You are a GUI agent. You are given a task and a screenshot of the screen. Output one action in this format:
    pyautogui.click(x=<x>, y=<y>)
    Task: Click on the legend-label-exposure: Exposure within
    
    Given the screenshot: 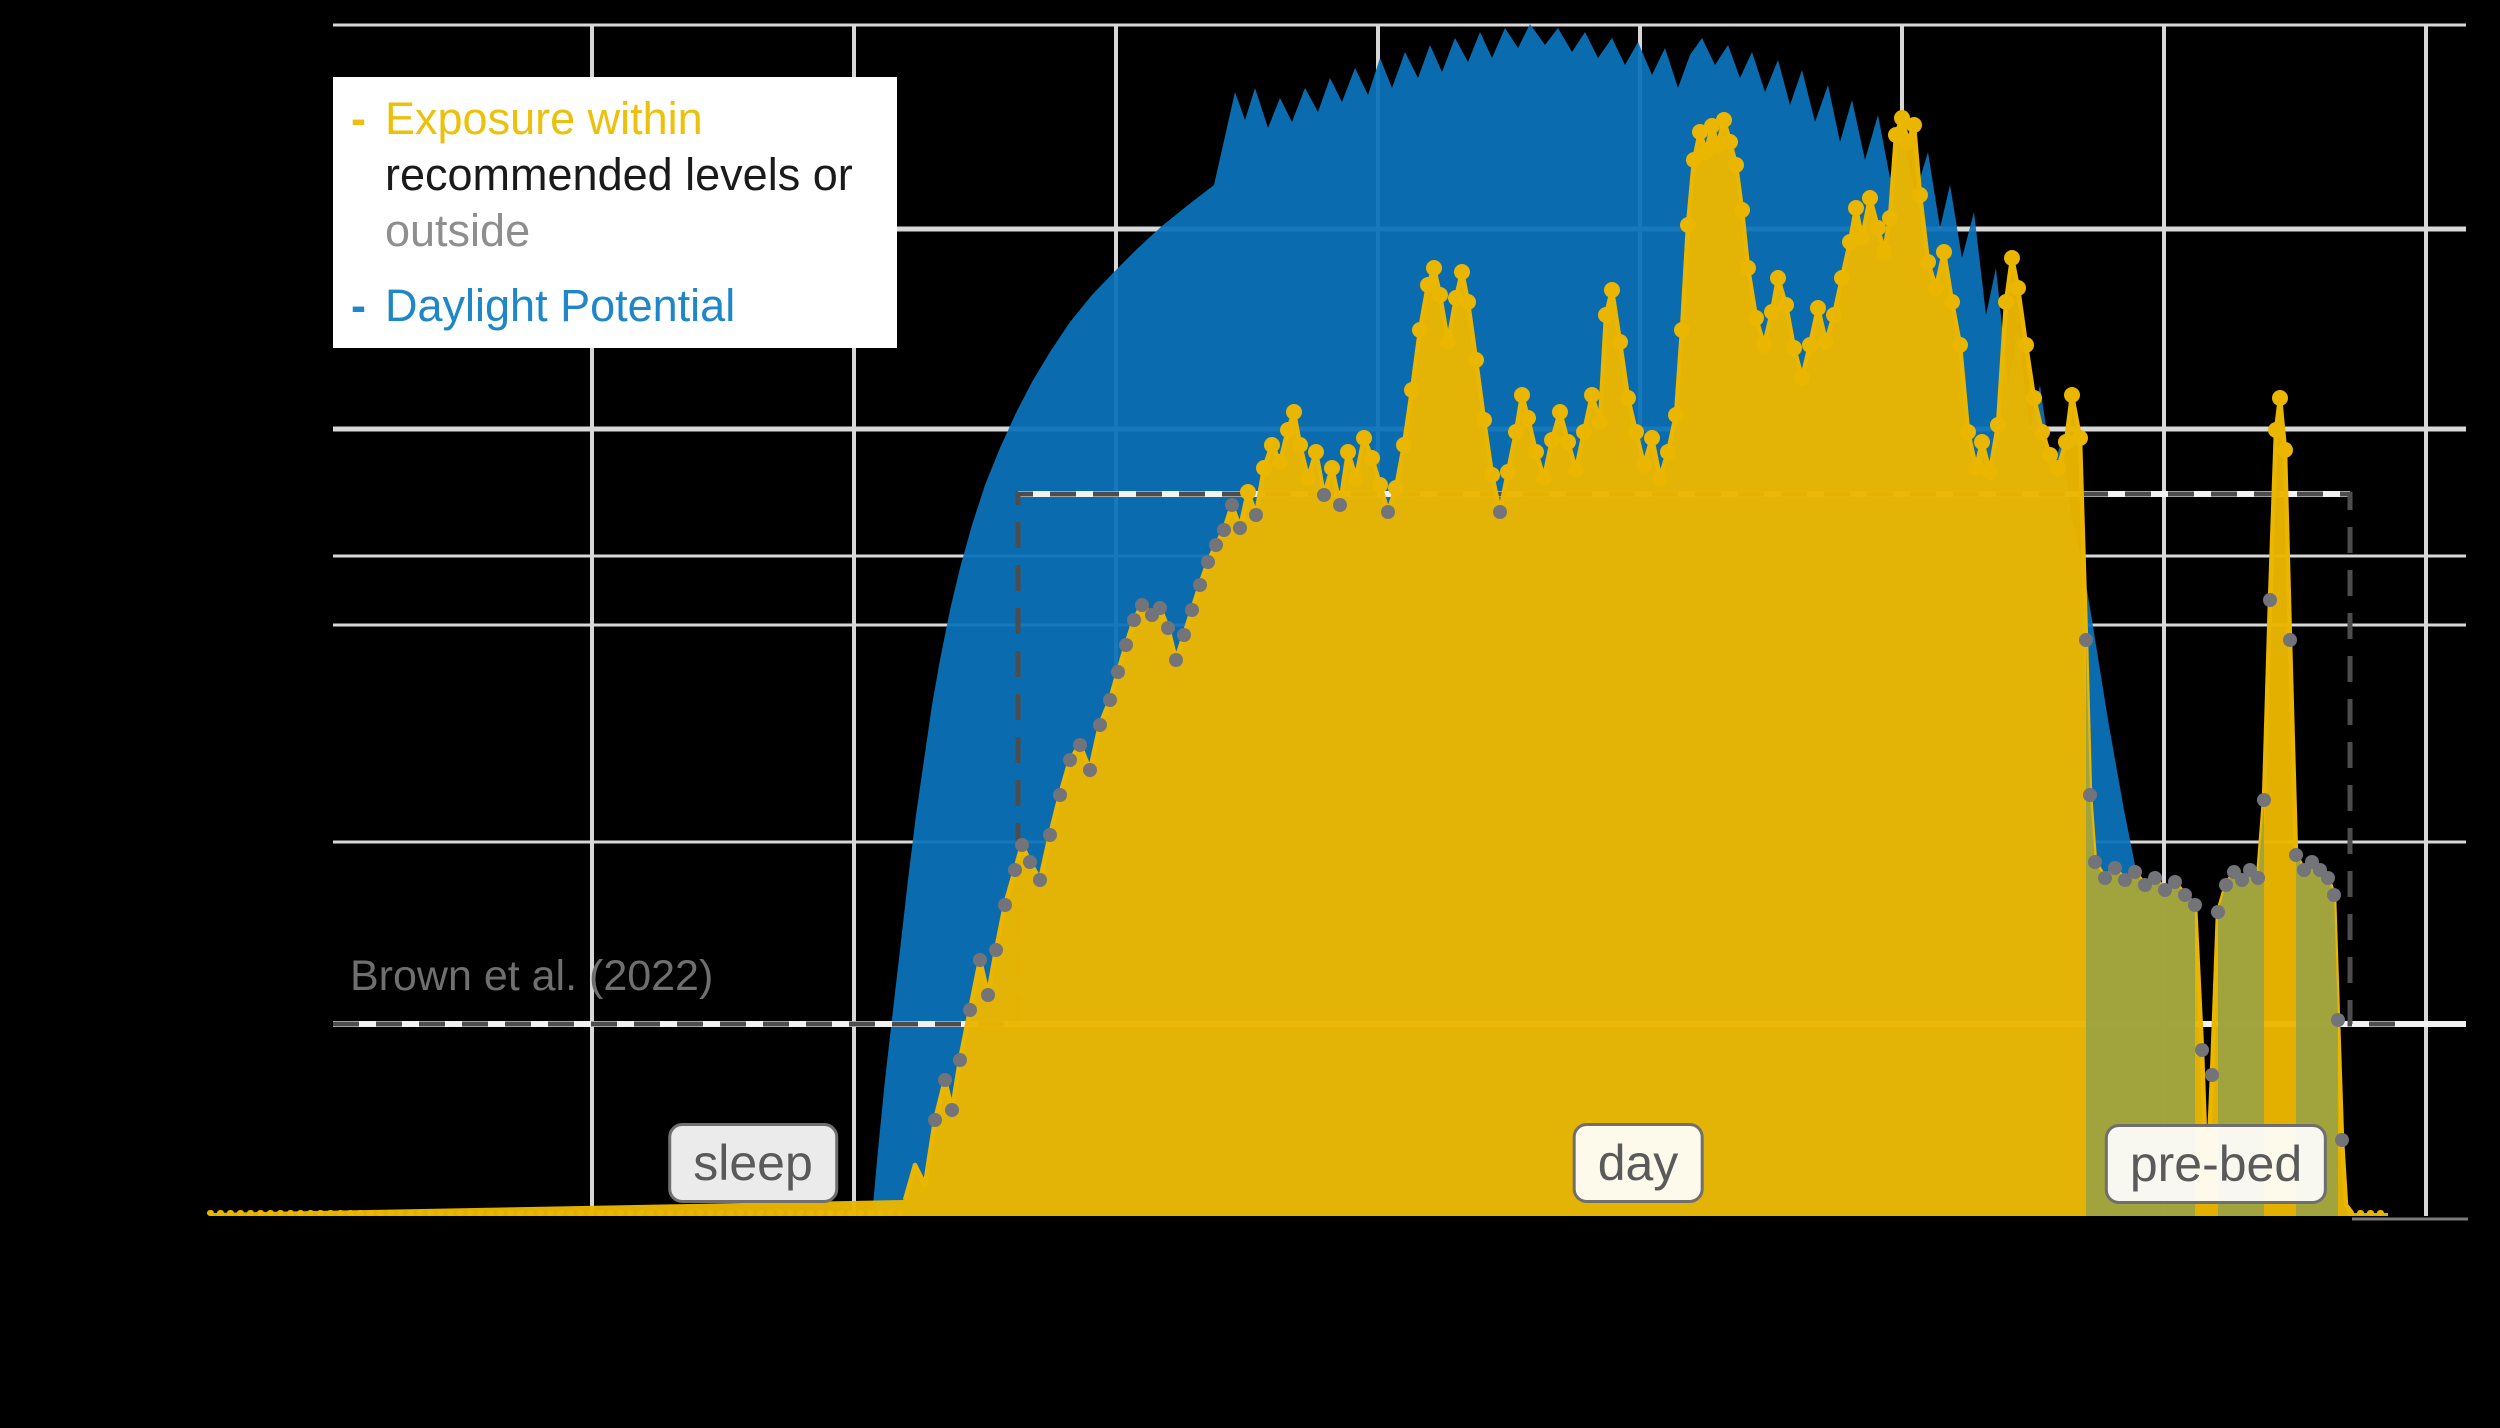 What is the action you would take?
    pyautogui.click(x=544, y=118)
    